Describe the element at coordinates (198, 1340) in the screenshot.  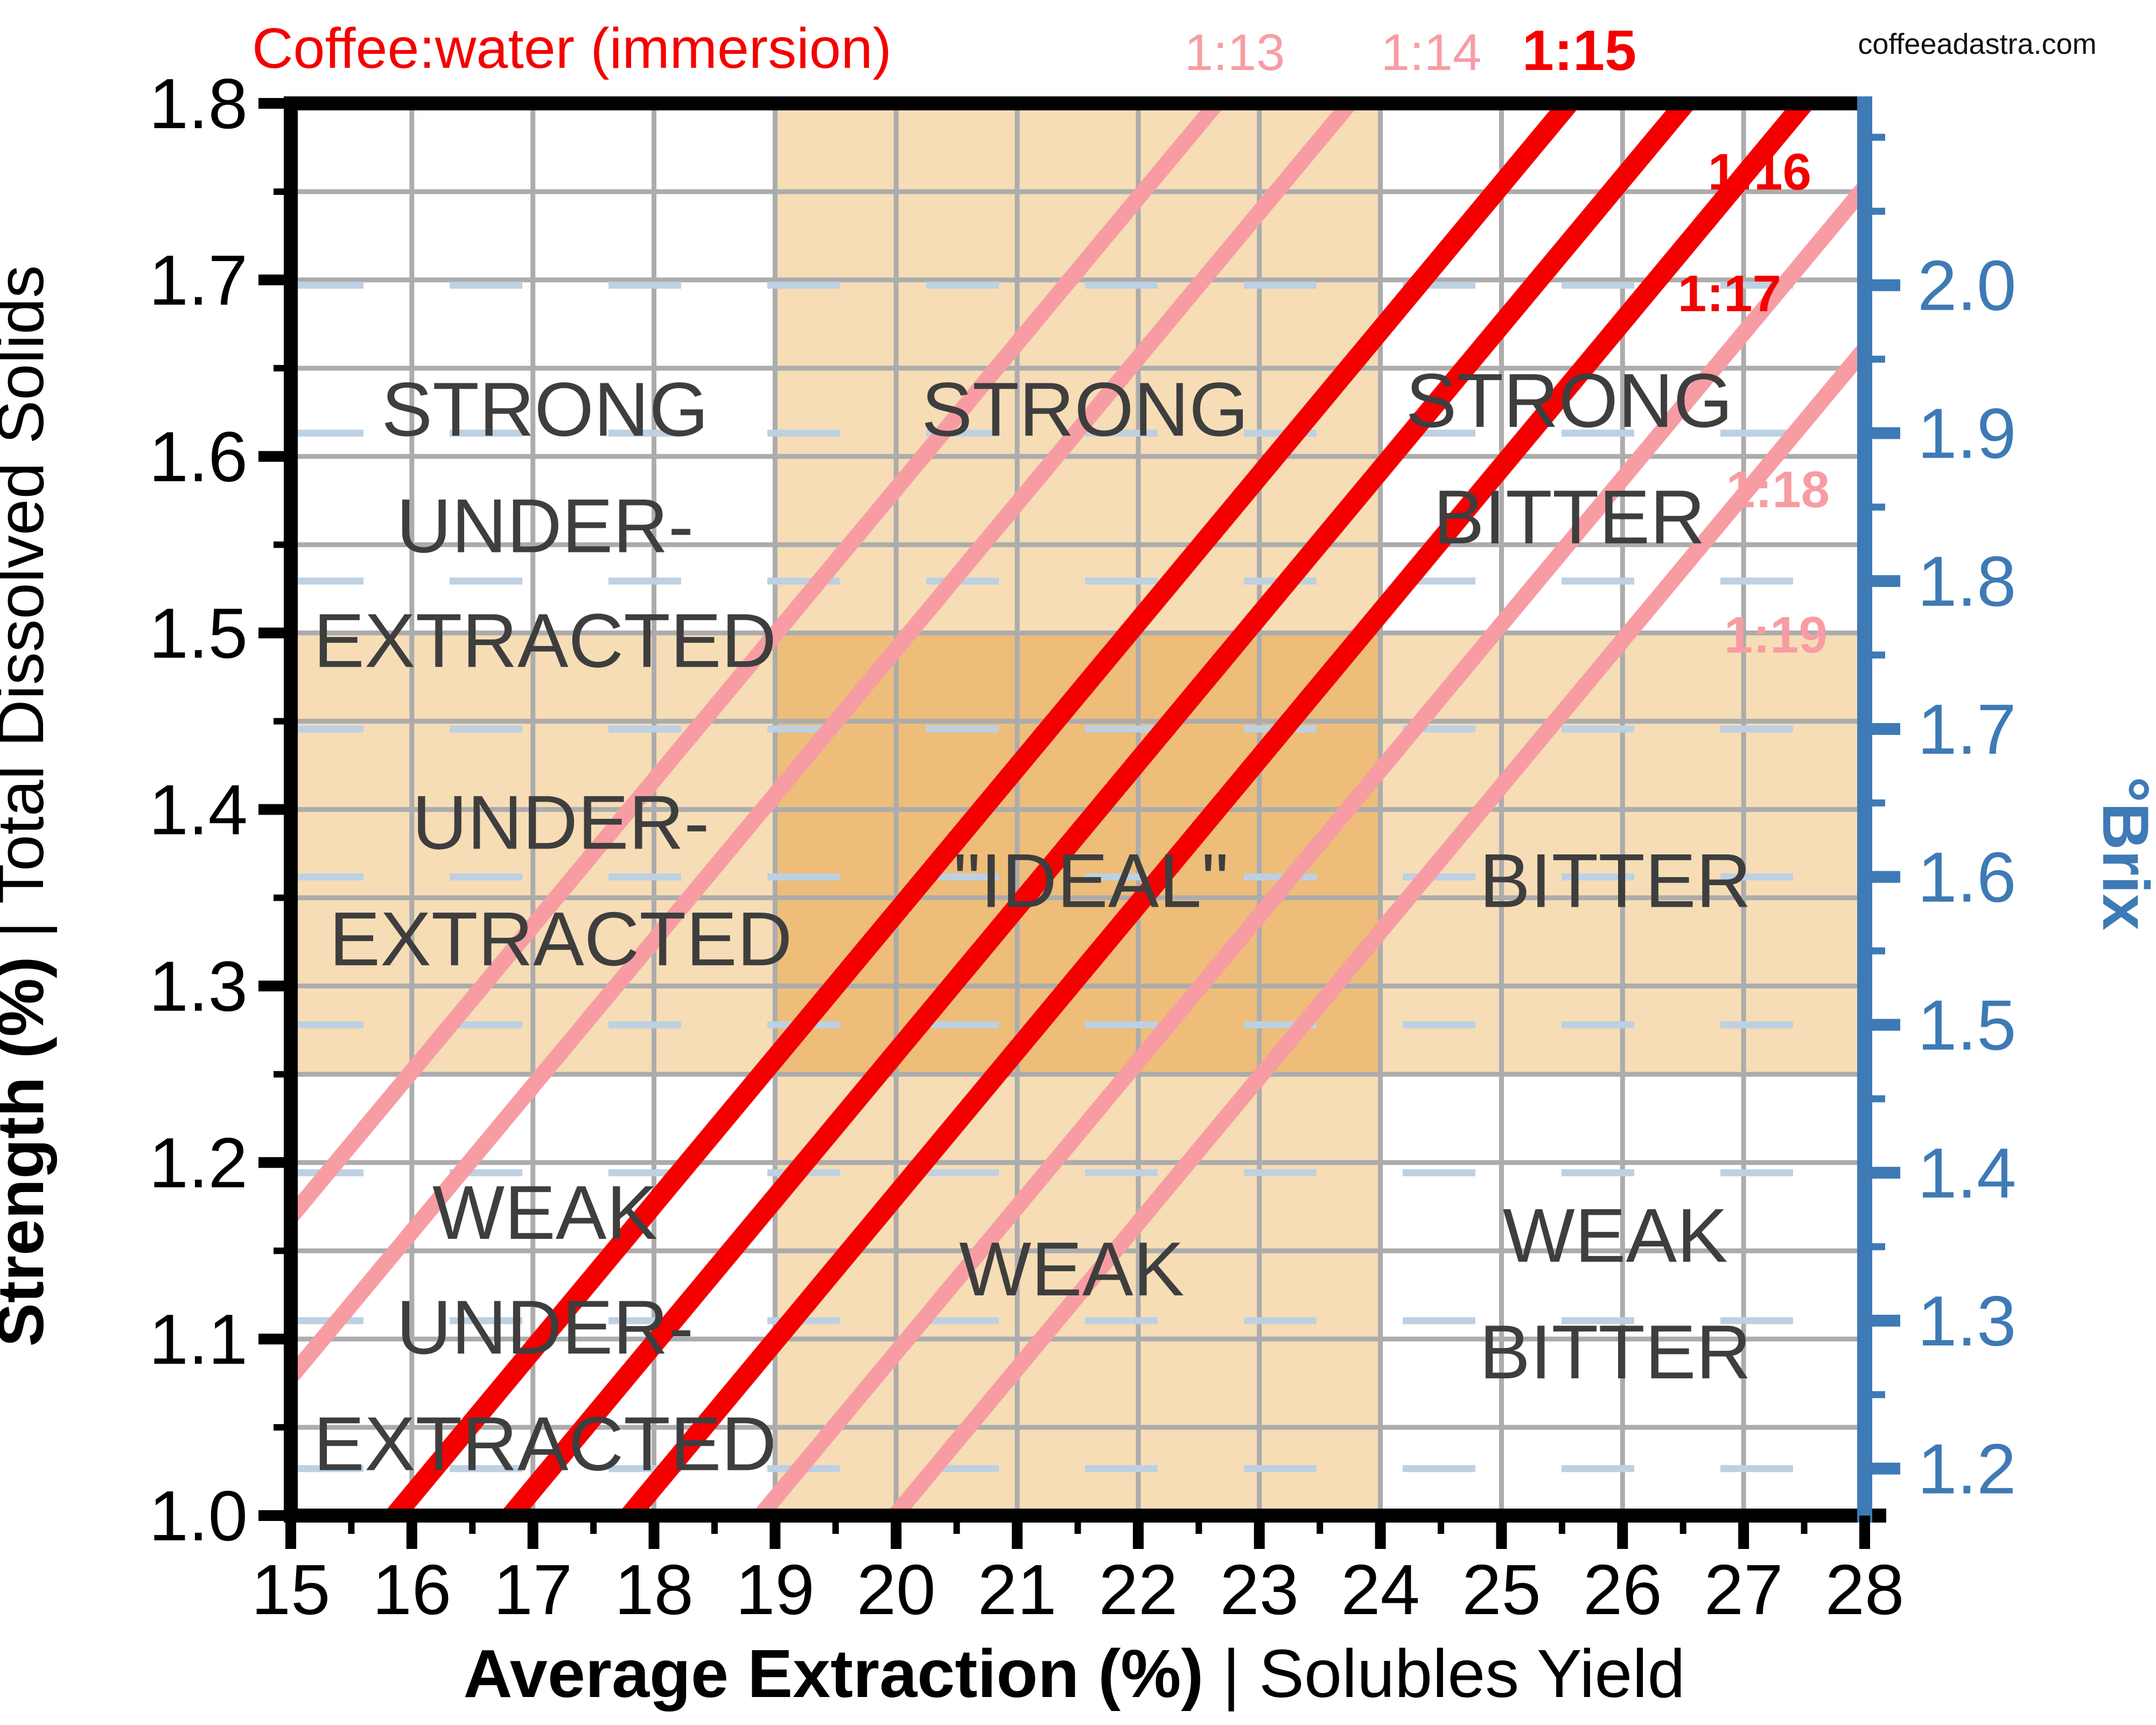
I see `y-tick-label: 1.1` at that location.